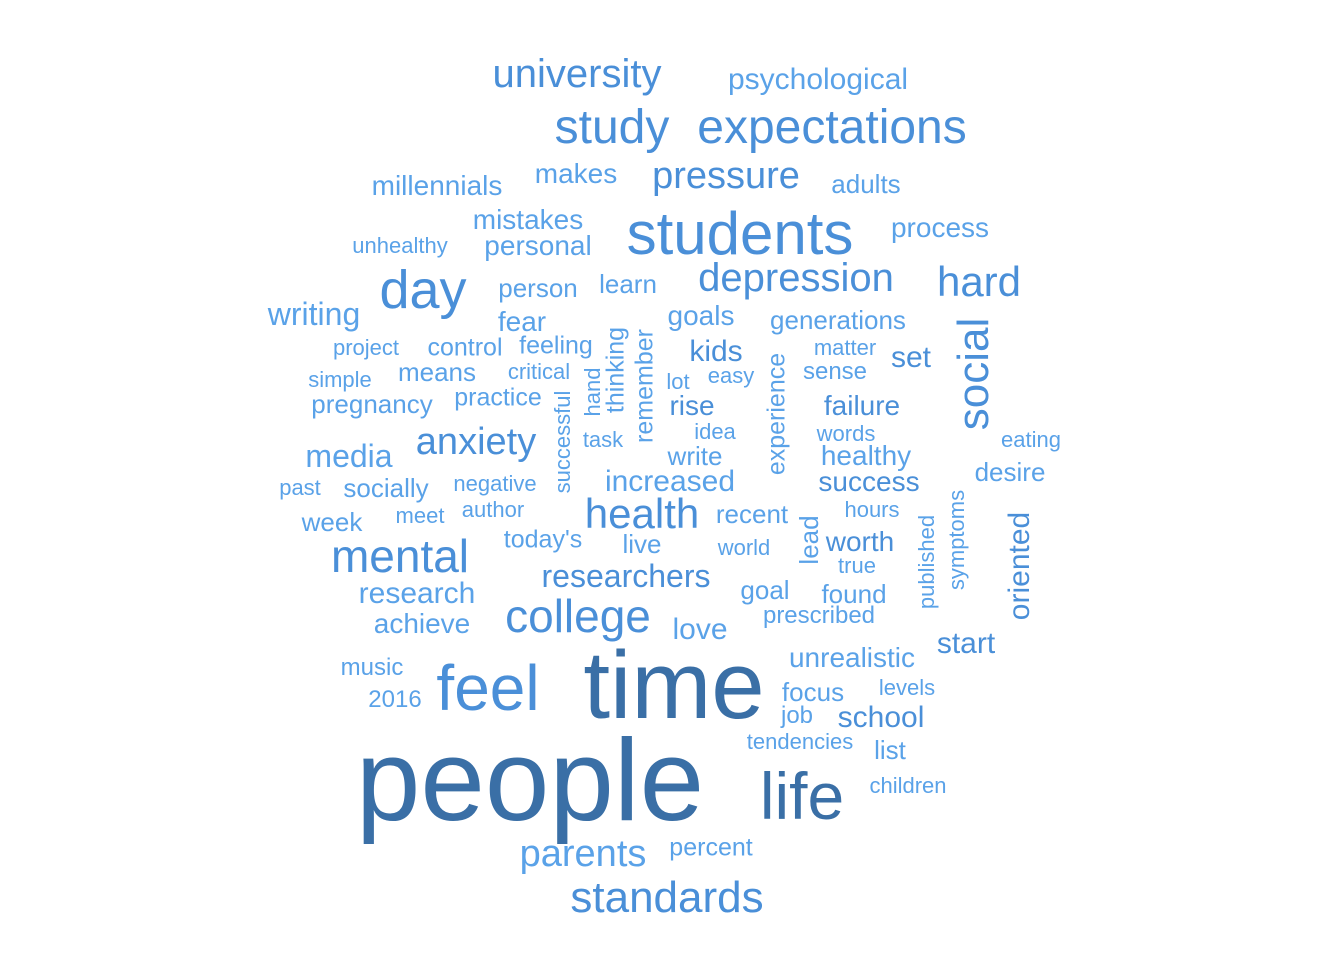  Describe the element at coordinates (538, 288) in the screenshot. I see `word-person: person` at that location.